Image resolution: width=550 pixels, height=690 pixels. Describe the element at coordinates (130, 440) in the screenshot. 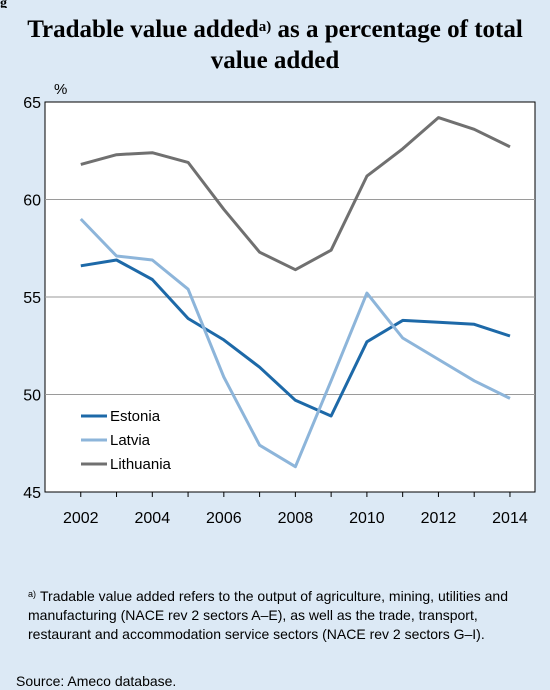

I see `legend-label-latvia: Latvia` at that location.